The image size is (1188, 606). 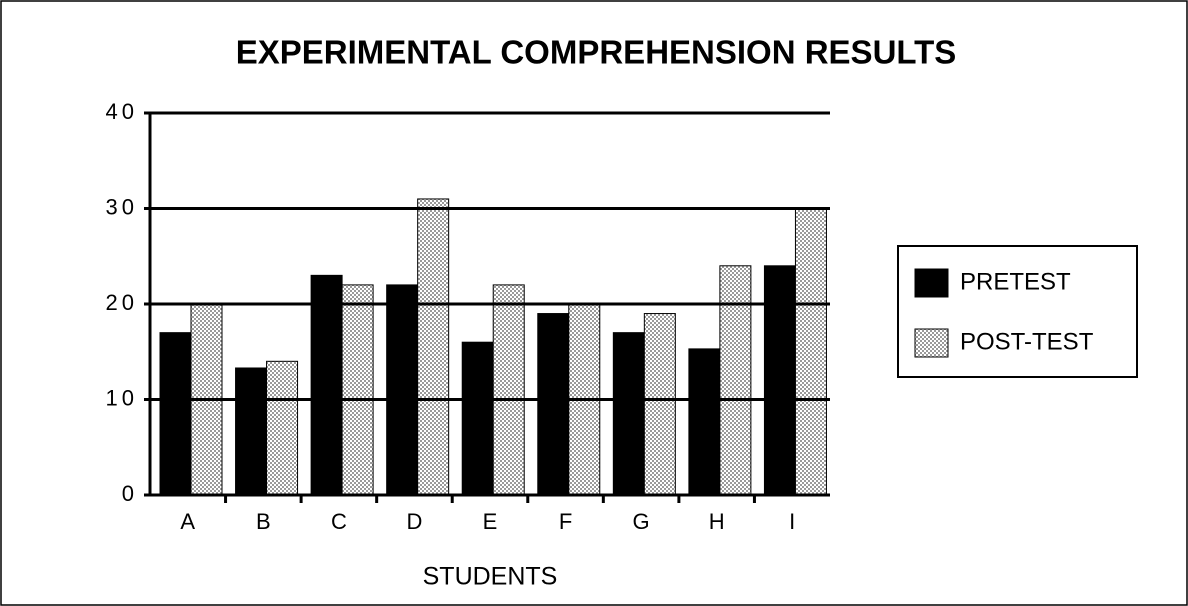 I want to click on y-tick-label: 0, so click(x=130, y=493).